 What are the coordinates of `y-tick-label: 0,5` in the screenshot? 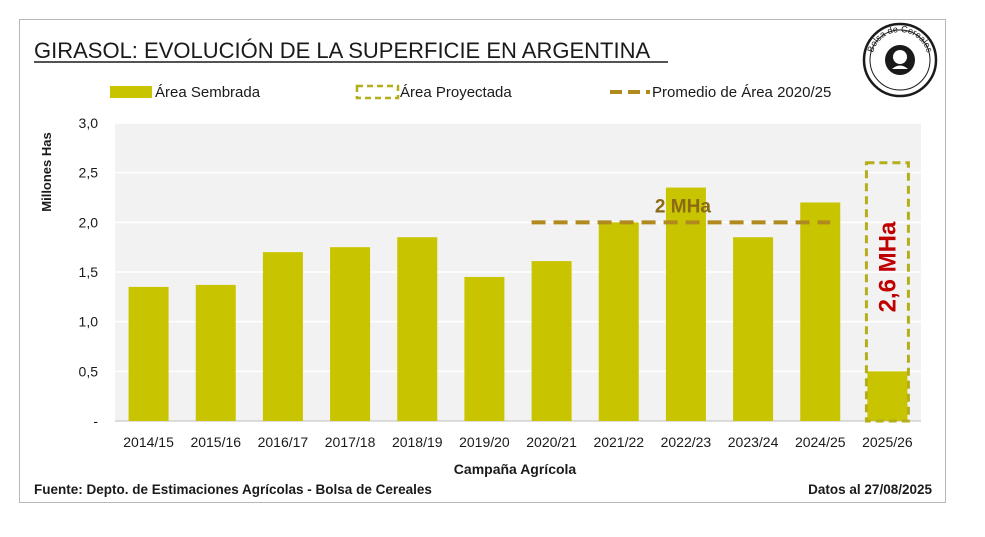 It's located at (89, 371).